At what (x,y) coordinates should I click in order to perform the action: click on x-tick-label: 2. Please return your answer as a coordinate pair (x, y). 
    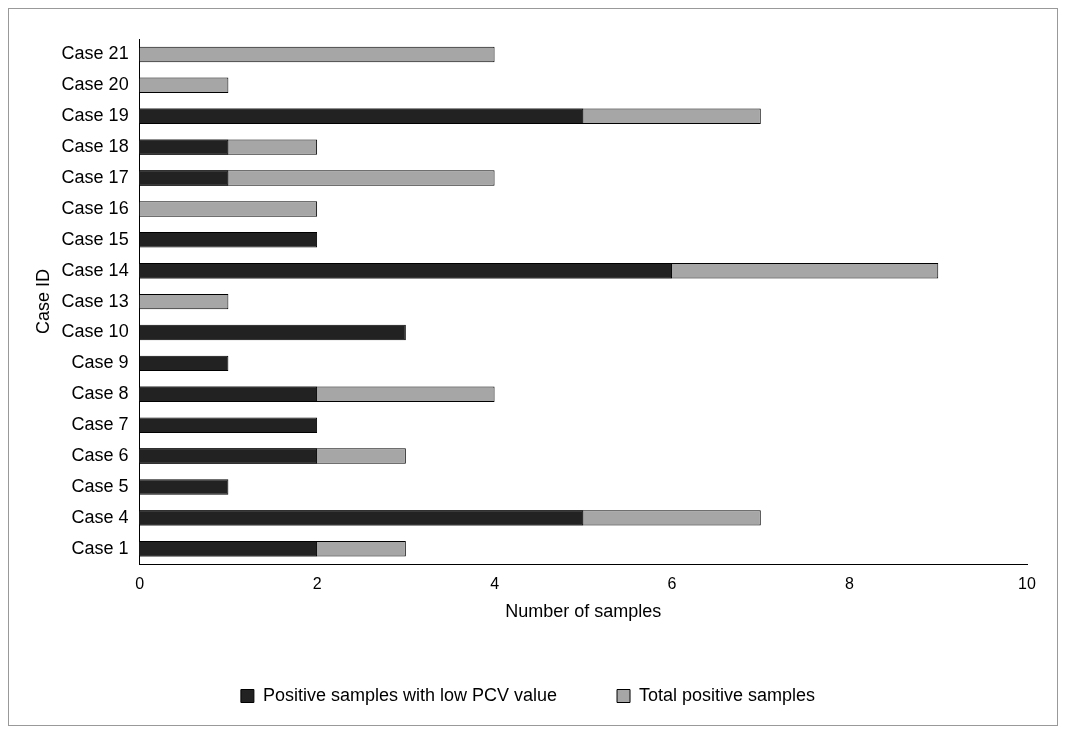
    Looking at the image, I should click on (317, 584).